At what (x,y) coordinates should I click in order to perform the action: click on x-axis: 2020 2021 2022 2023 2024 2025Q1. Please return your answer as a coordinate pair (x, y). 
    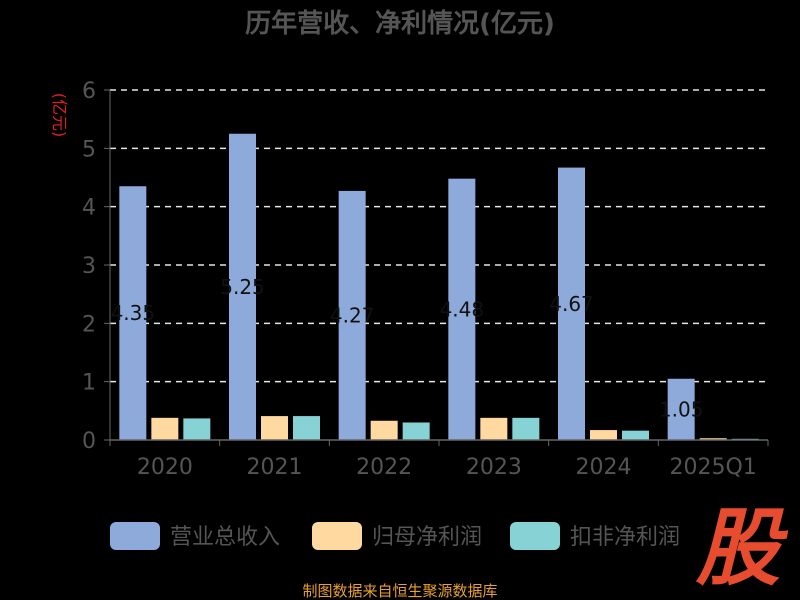
    Looking at the image, I should click on (439, 459).